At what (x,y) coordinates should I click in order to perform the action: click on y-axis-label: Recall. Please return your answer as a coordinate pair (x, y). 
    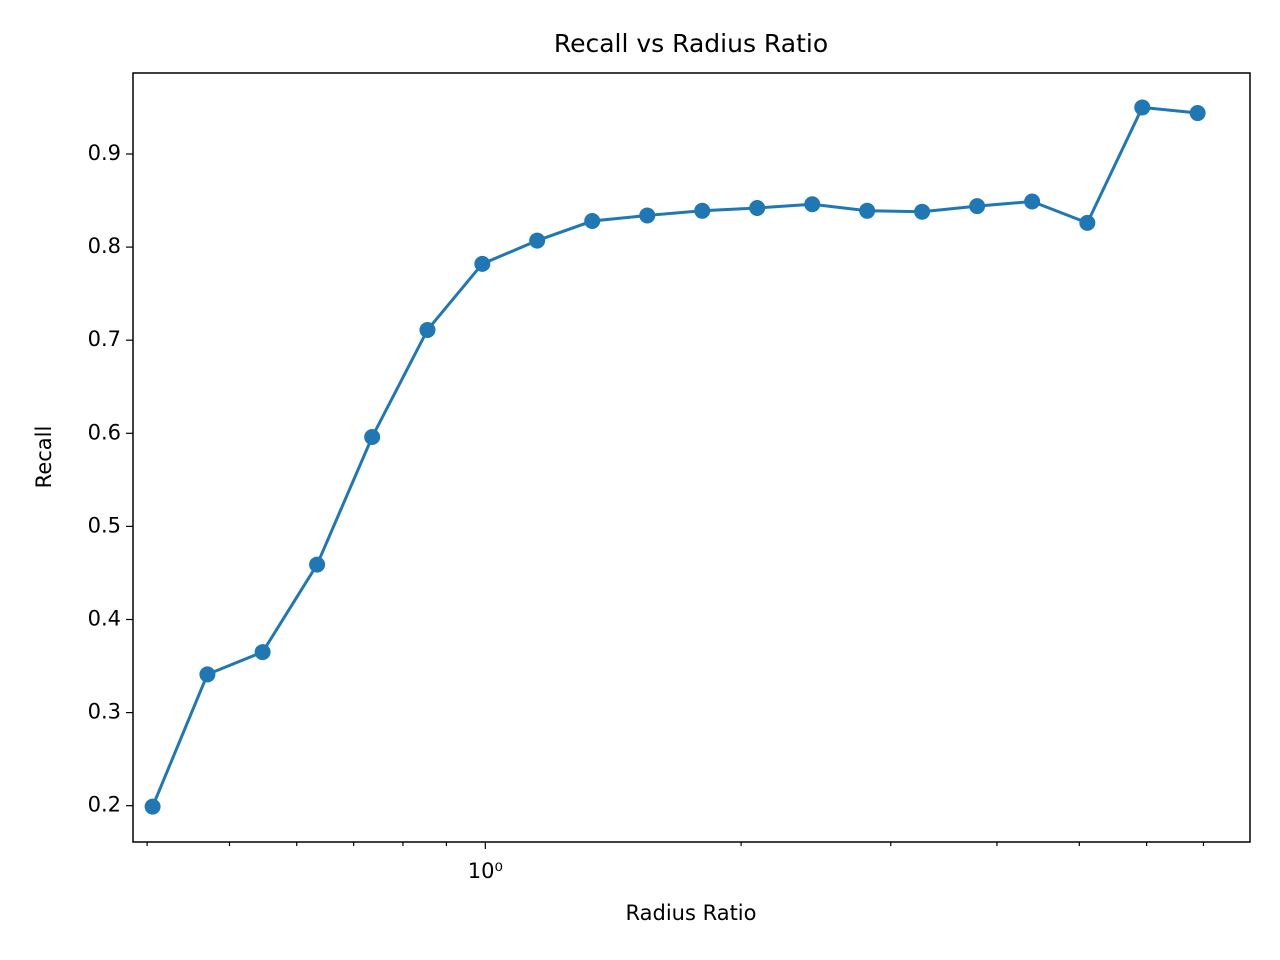
    Looking at the image, I should click on (44, 457).